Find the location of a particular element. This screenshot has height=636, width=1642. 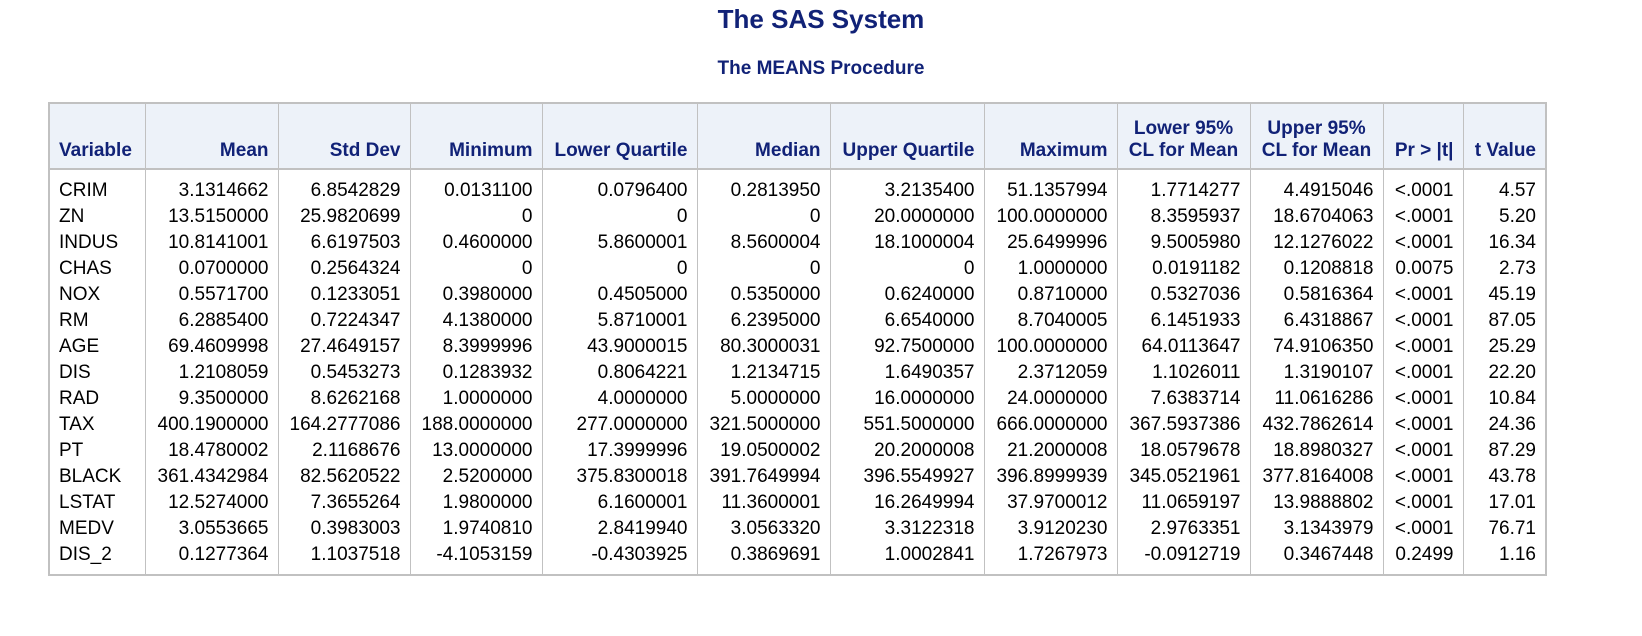

cell-variable: CRIM is located at coordinates (97, 186).